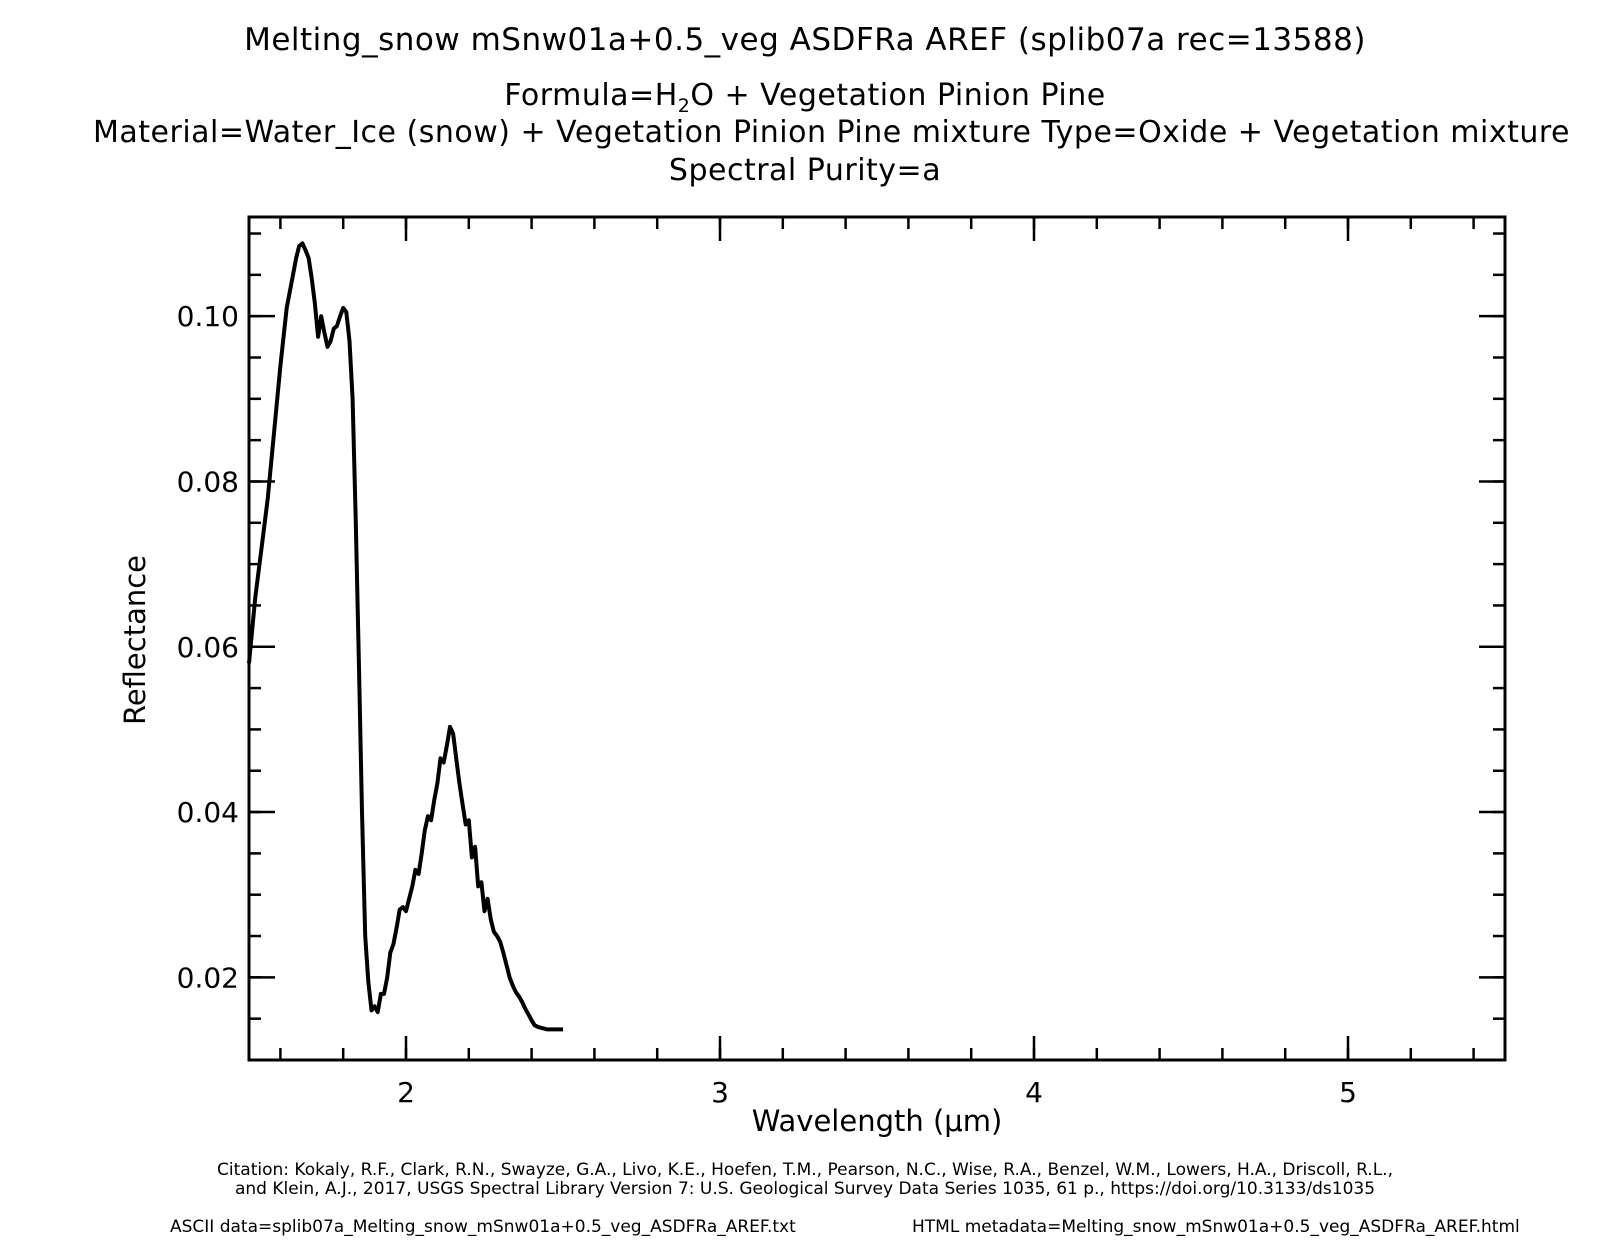 The height and width of the screenshot is (1260, 1610). I want to click on y-tick-label: 0.04, so click(208, 812).